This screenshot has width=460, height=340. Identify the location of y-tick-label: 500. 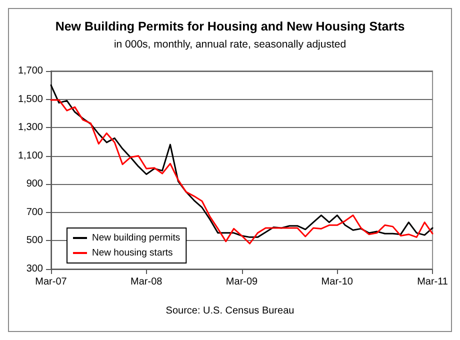
(35, 240).